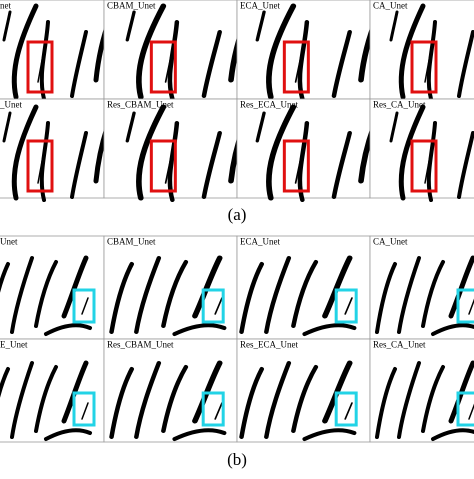  I want to click on result-cell: Res_ECA_Unet, so click(303, 390).